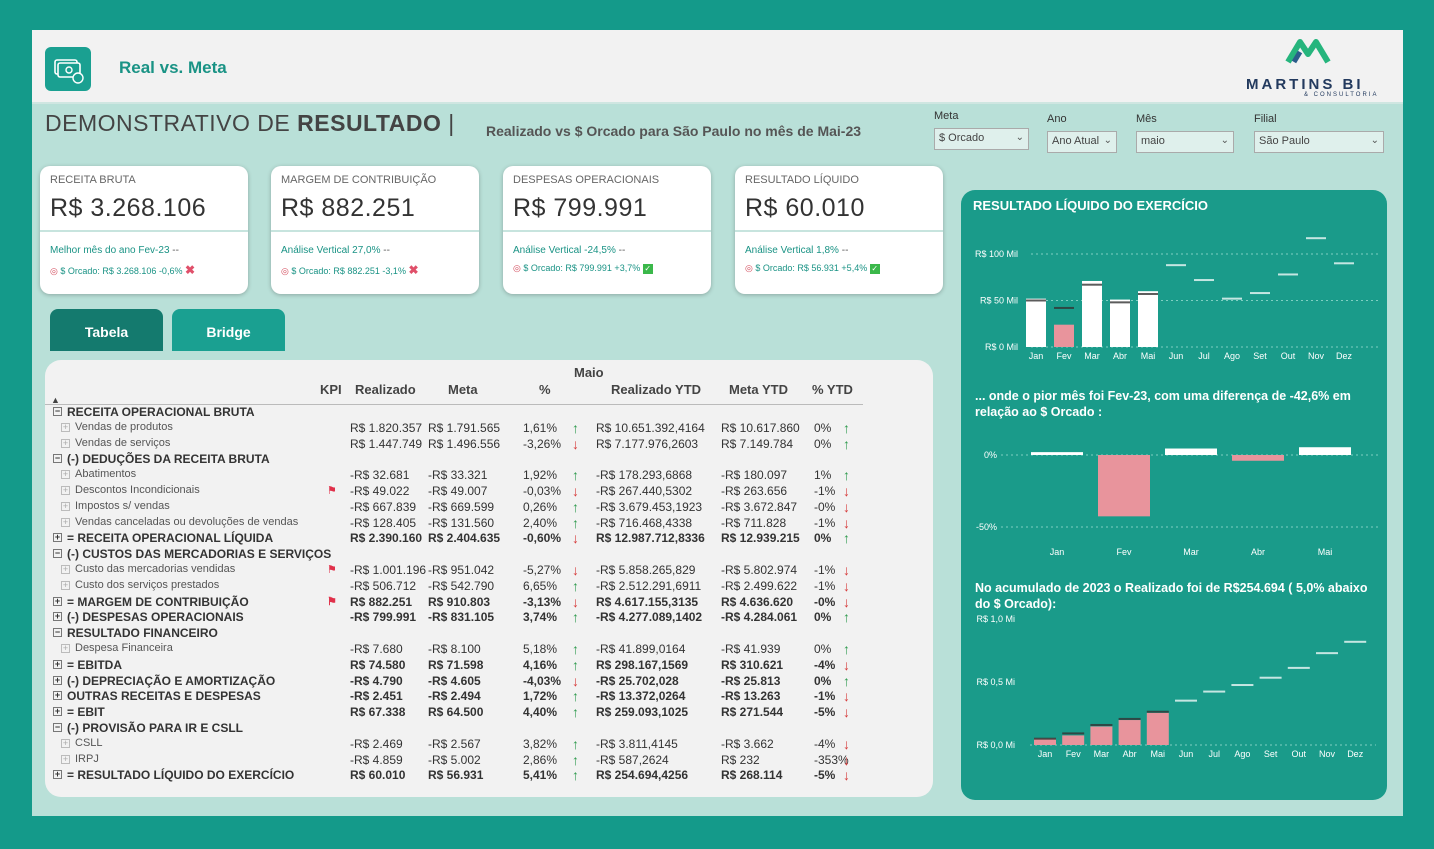  I want to click on table-row: − (-) DEDUÇÕES DA RECEITA BRUTA, so click(480, 460).